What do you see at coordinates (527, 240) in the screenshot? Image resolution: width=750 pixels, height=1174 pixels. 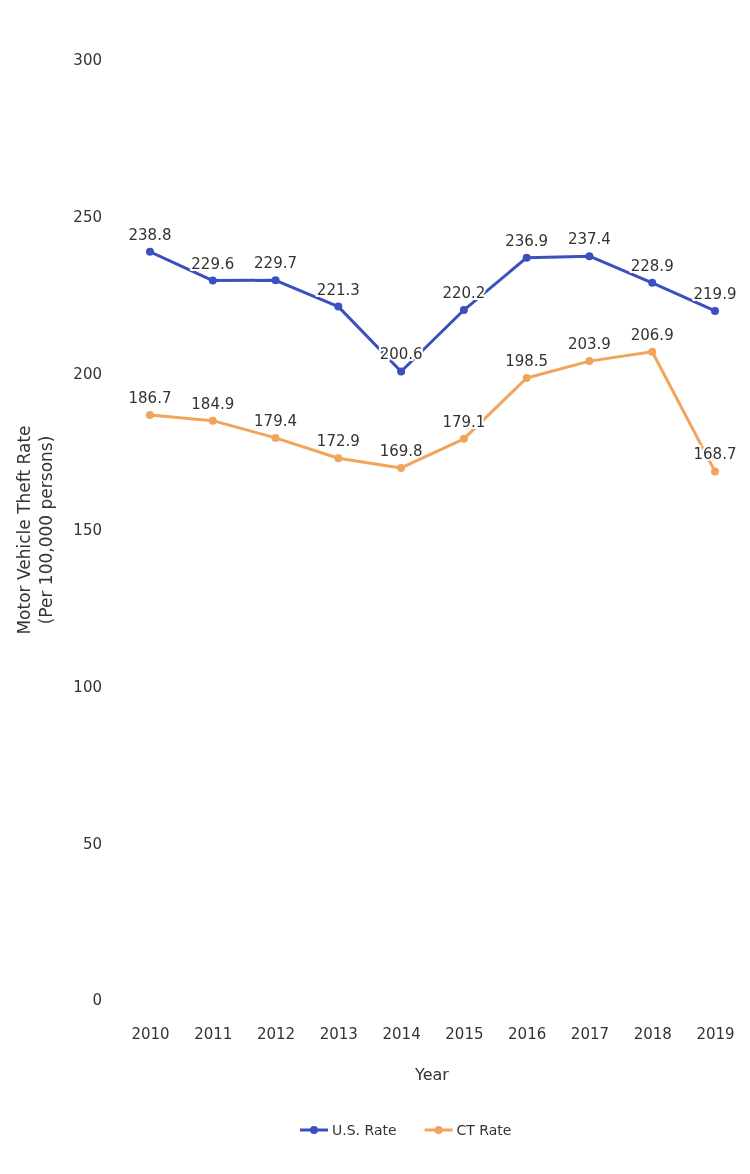 I see `data-label: 236.9` at bounding box center [527, 240].